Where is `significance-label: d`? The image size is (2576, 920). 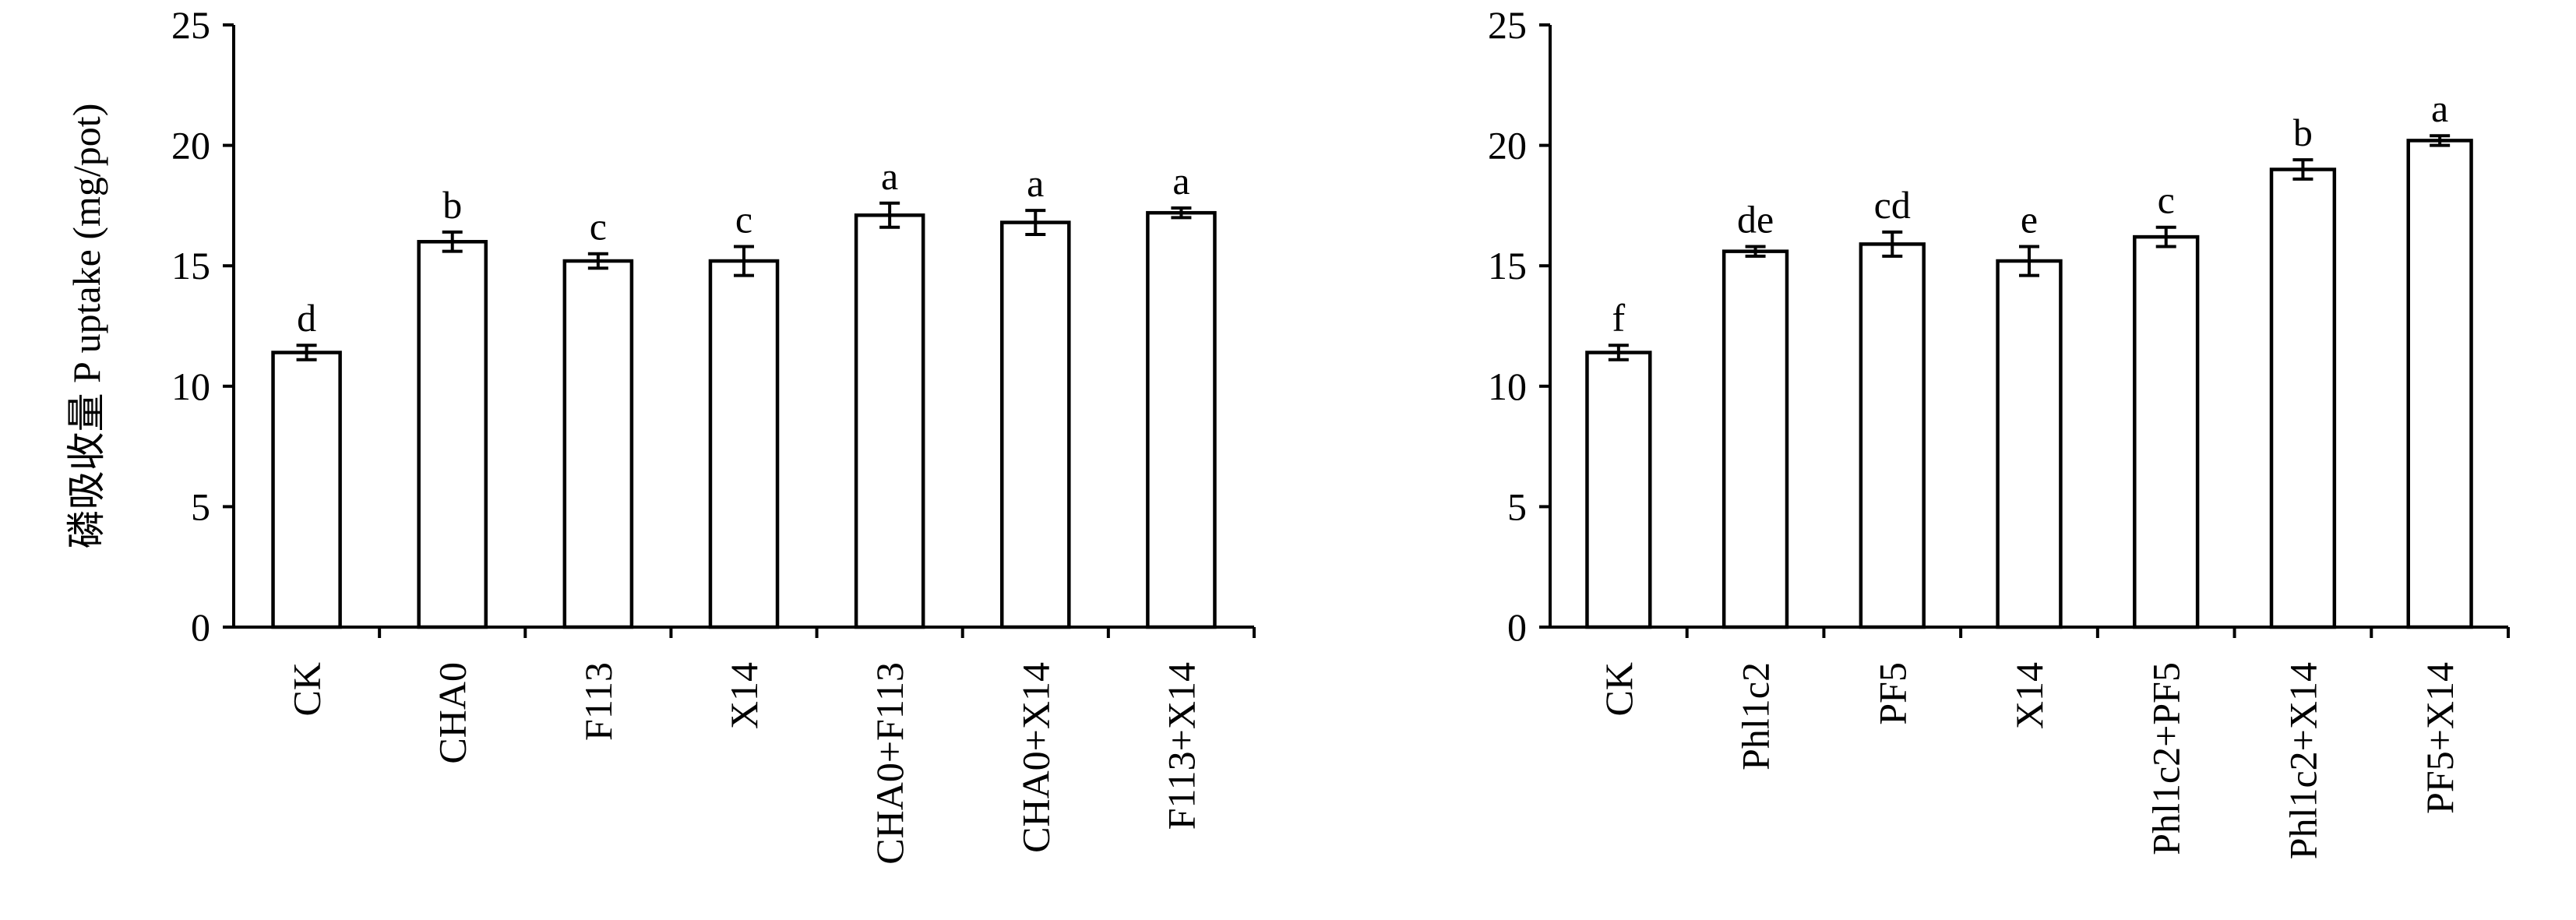
significance-label: d is located at coordinates (306, 318).